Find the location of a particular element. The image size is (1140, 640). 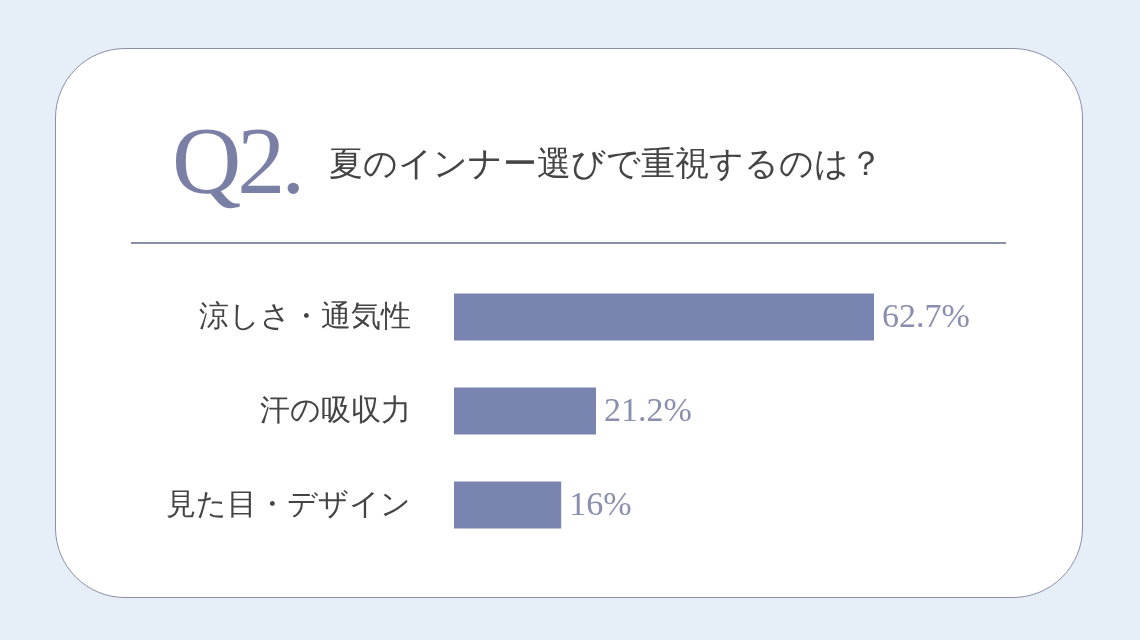

data-label: 62.7% is located at coordinates (926, 315).